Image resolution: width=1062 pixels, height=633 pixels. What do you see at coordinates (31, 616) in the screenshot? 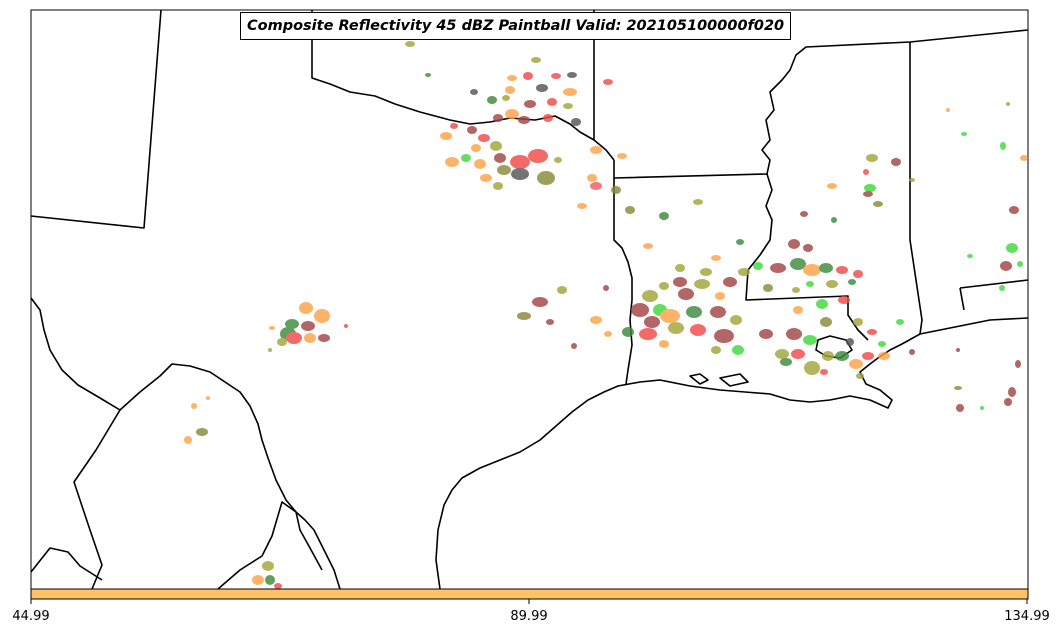
I see `colorbar-tick-label-min: 44.99` at bounding box center [31, 616].